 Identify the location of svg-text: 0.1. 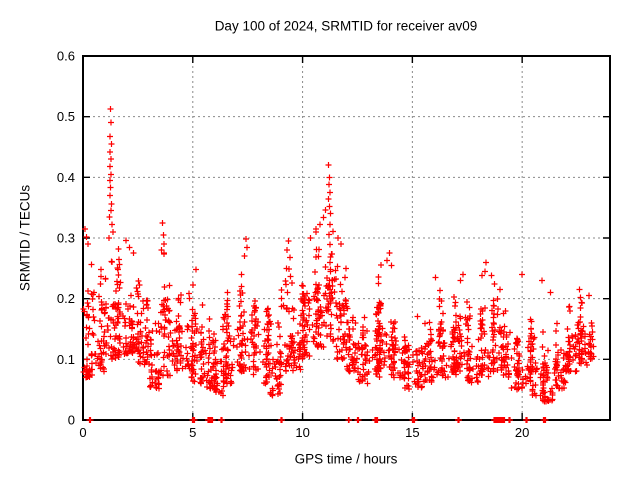
(66, 359).